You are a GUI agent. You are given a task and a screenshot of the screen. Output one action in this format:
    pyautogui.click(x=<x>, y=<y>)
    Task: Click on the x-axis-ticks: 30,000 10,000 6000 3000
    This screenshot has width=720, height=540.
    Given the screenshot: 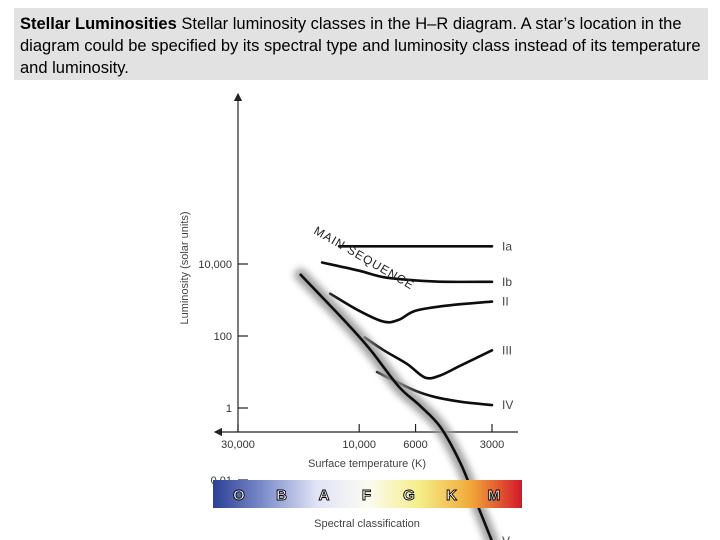 What is the action you would take?
    pyautogui.click(x=362, y=437)
    